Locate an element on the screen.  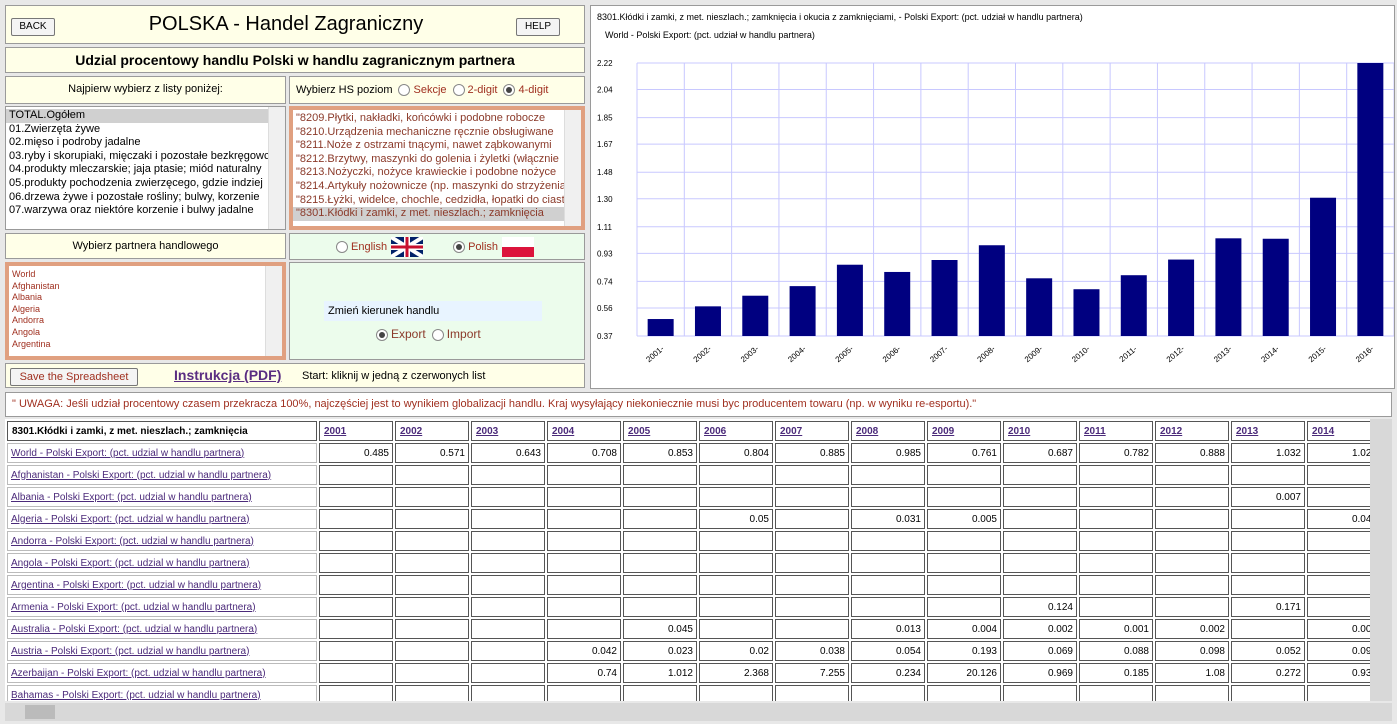
list-item: Angola is located at coordinates (26, 331).